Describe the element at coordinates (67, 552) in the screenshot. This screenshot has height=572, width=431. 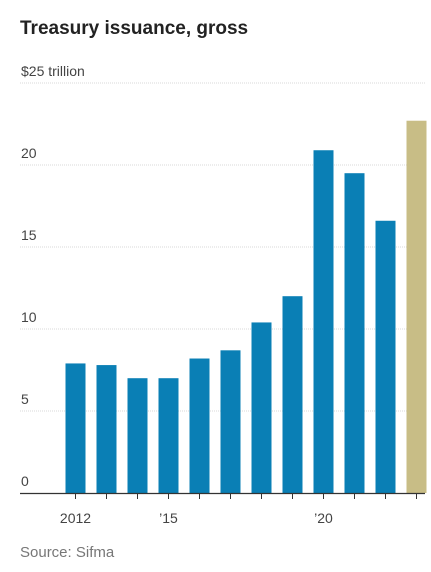
I see `source-note: Source: Sifma` at that location.